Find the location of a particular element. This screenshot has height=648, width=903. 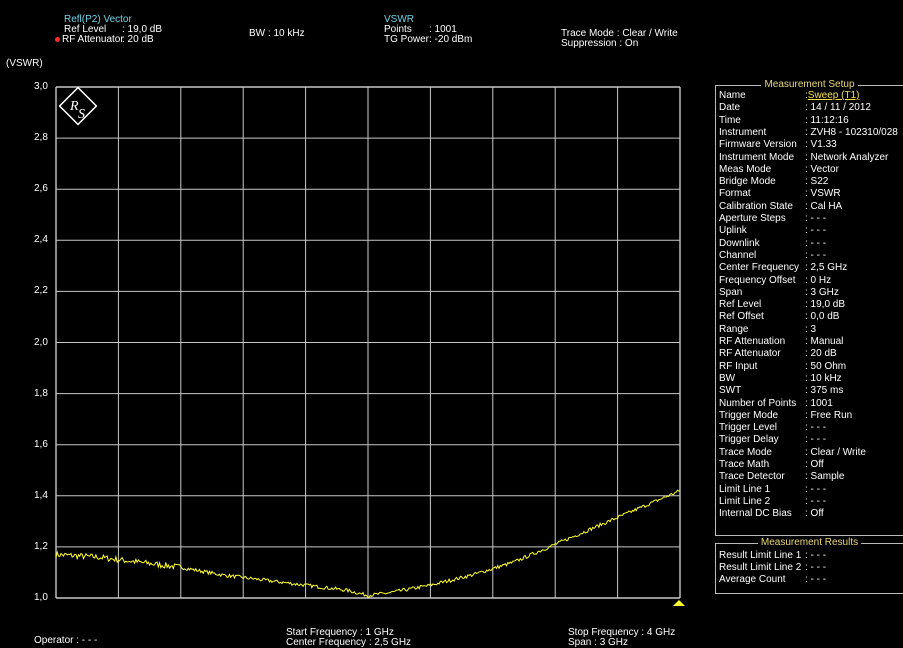

setup-row-value: : Sample is located at coordinates (825, 477).